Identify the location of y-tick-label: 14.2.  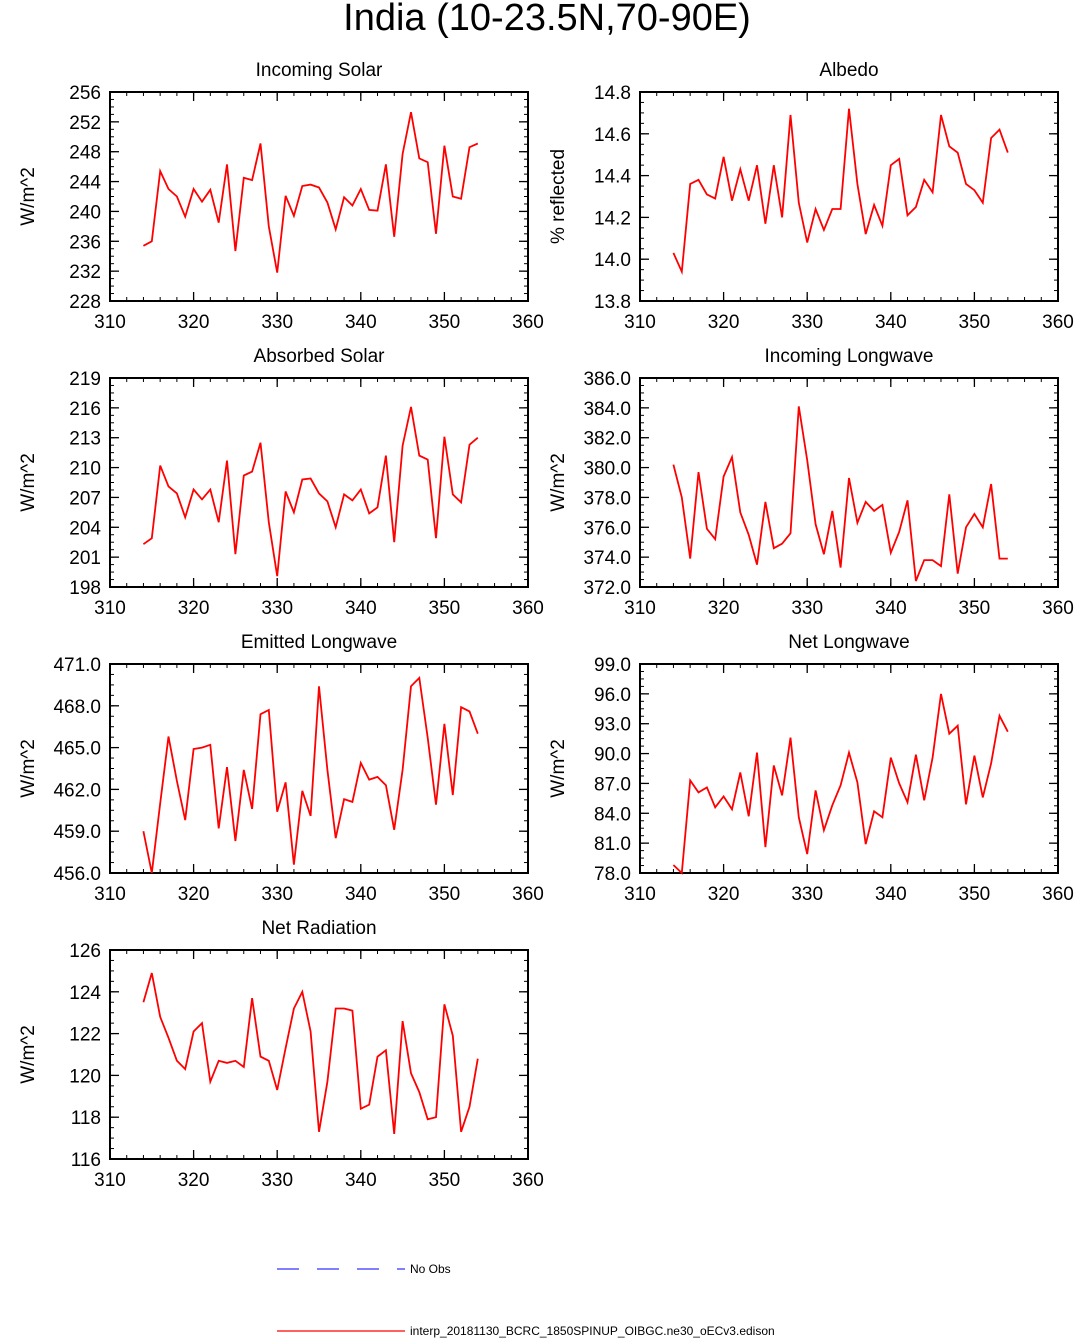
(612, 218).